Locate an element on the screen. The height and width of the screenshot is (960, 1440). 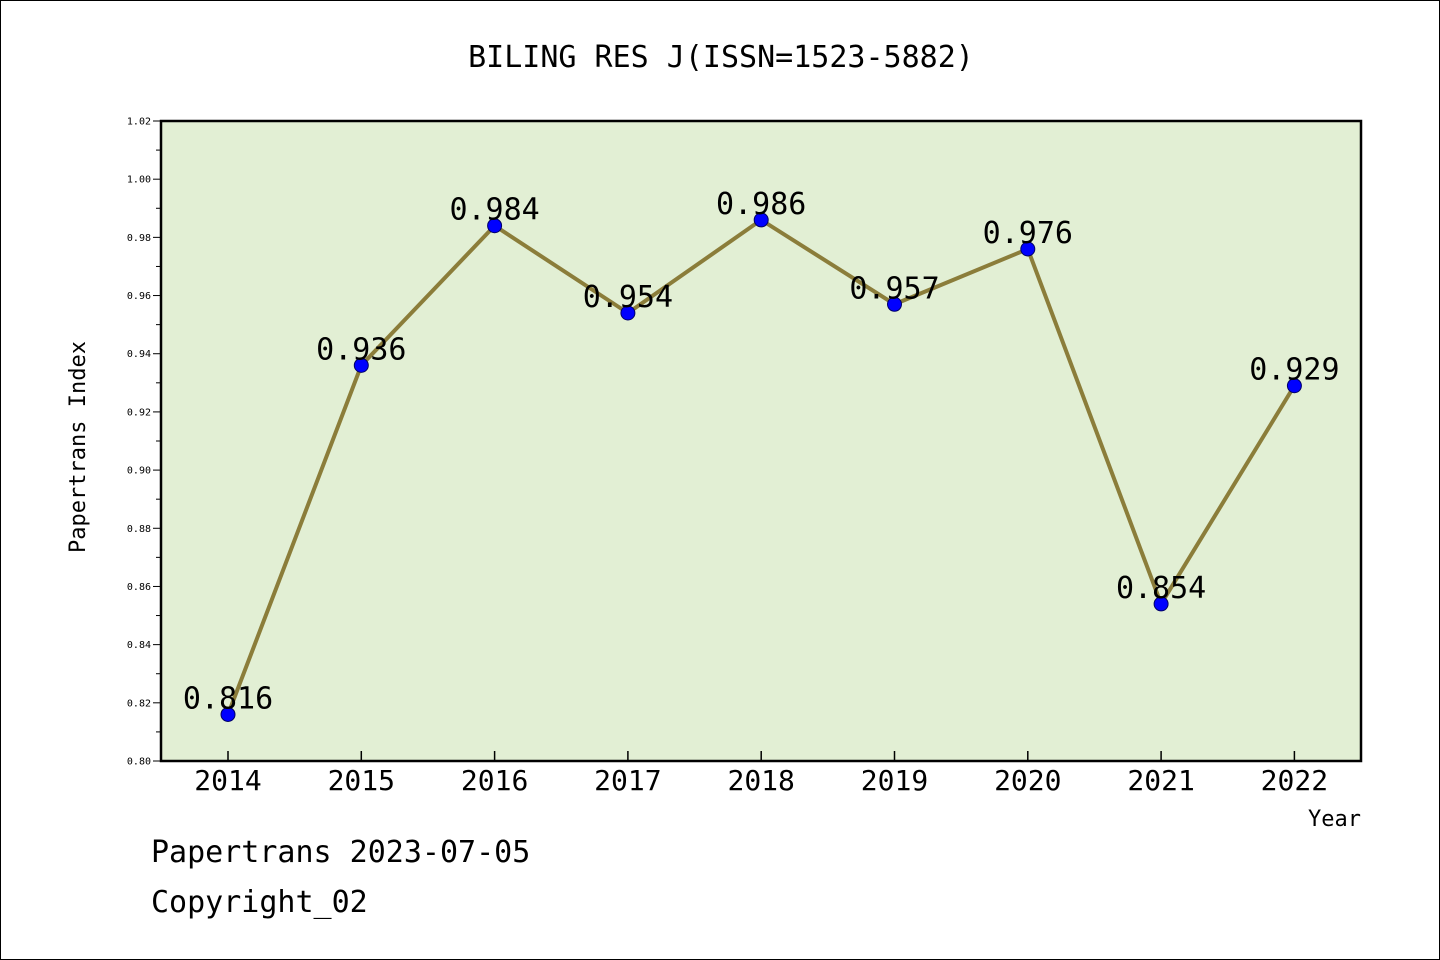
data-label: 0.984 is located at coordinates (494, 210).